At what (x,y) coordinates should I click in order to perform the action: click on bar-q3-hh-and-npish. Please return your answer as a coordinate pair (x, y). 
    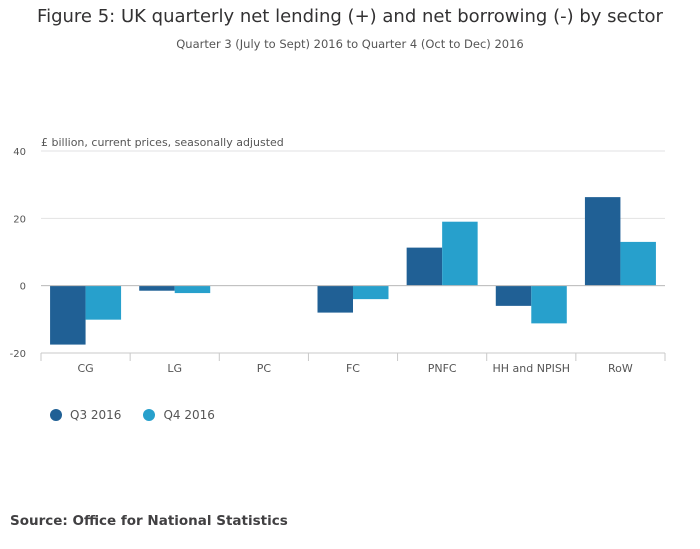
    Looking at the image, I should click on (513, 295).